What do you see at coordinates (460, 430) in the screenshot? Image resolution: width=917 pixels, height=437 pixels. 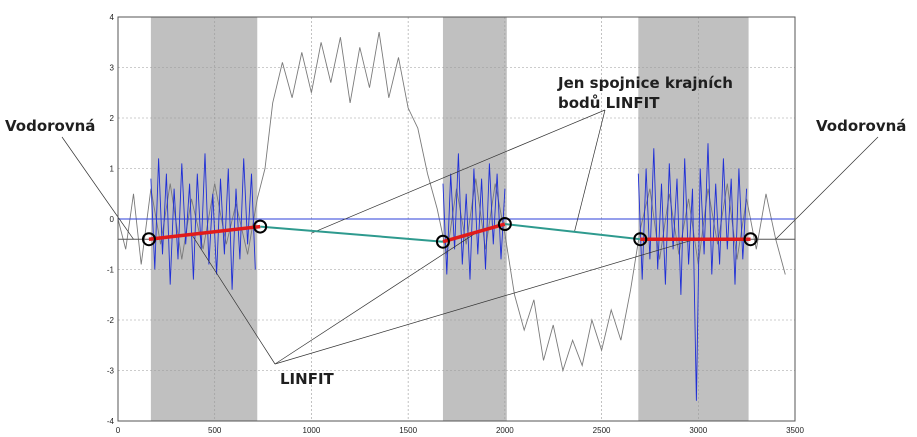 I see `x-tick-labels: 0 500 1000 1500 2000 2500 3000 3500` at bounding box center [460, 430].